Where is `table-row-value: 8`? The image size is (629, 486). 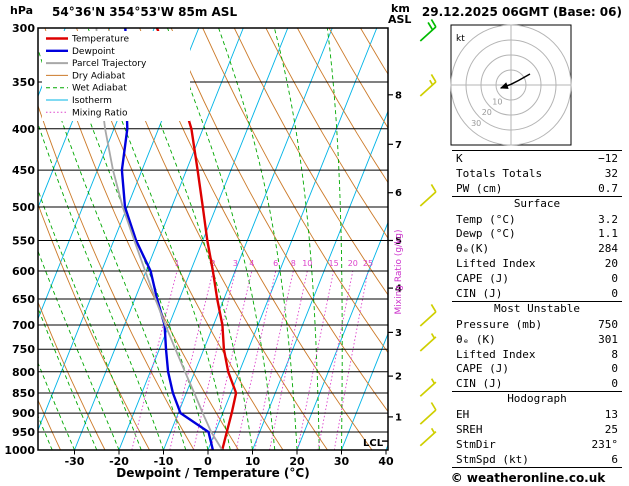 table-row-value: 8 is located at coordinates (614, 354).